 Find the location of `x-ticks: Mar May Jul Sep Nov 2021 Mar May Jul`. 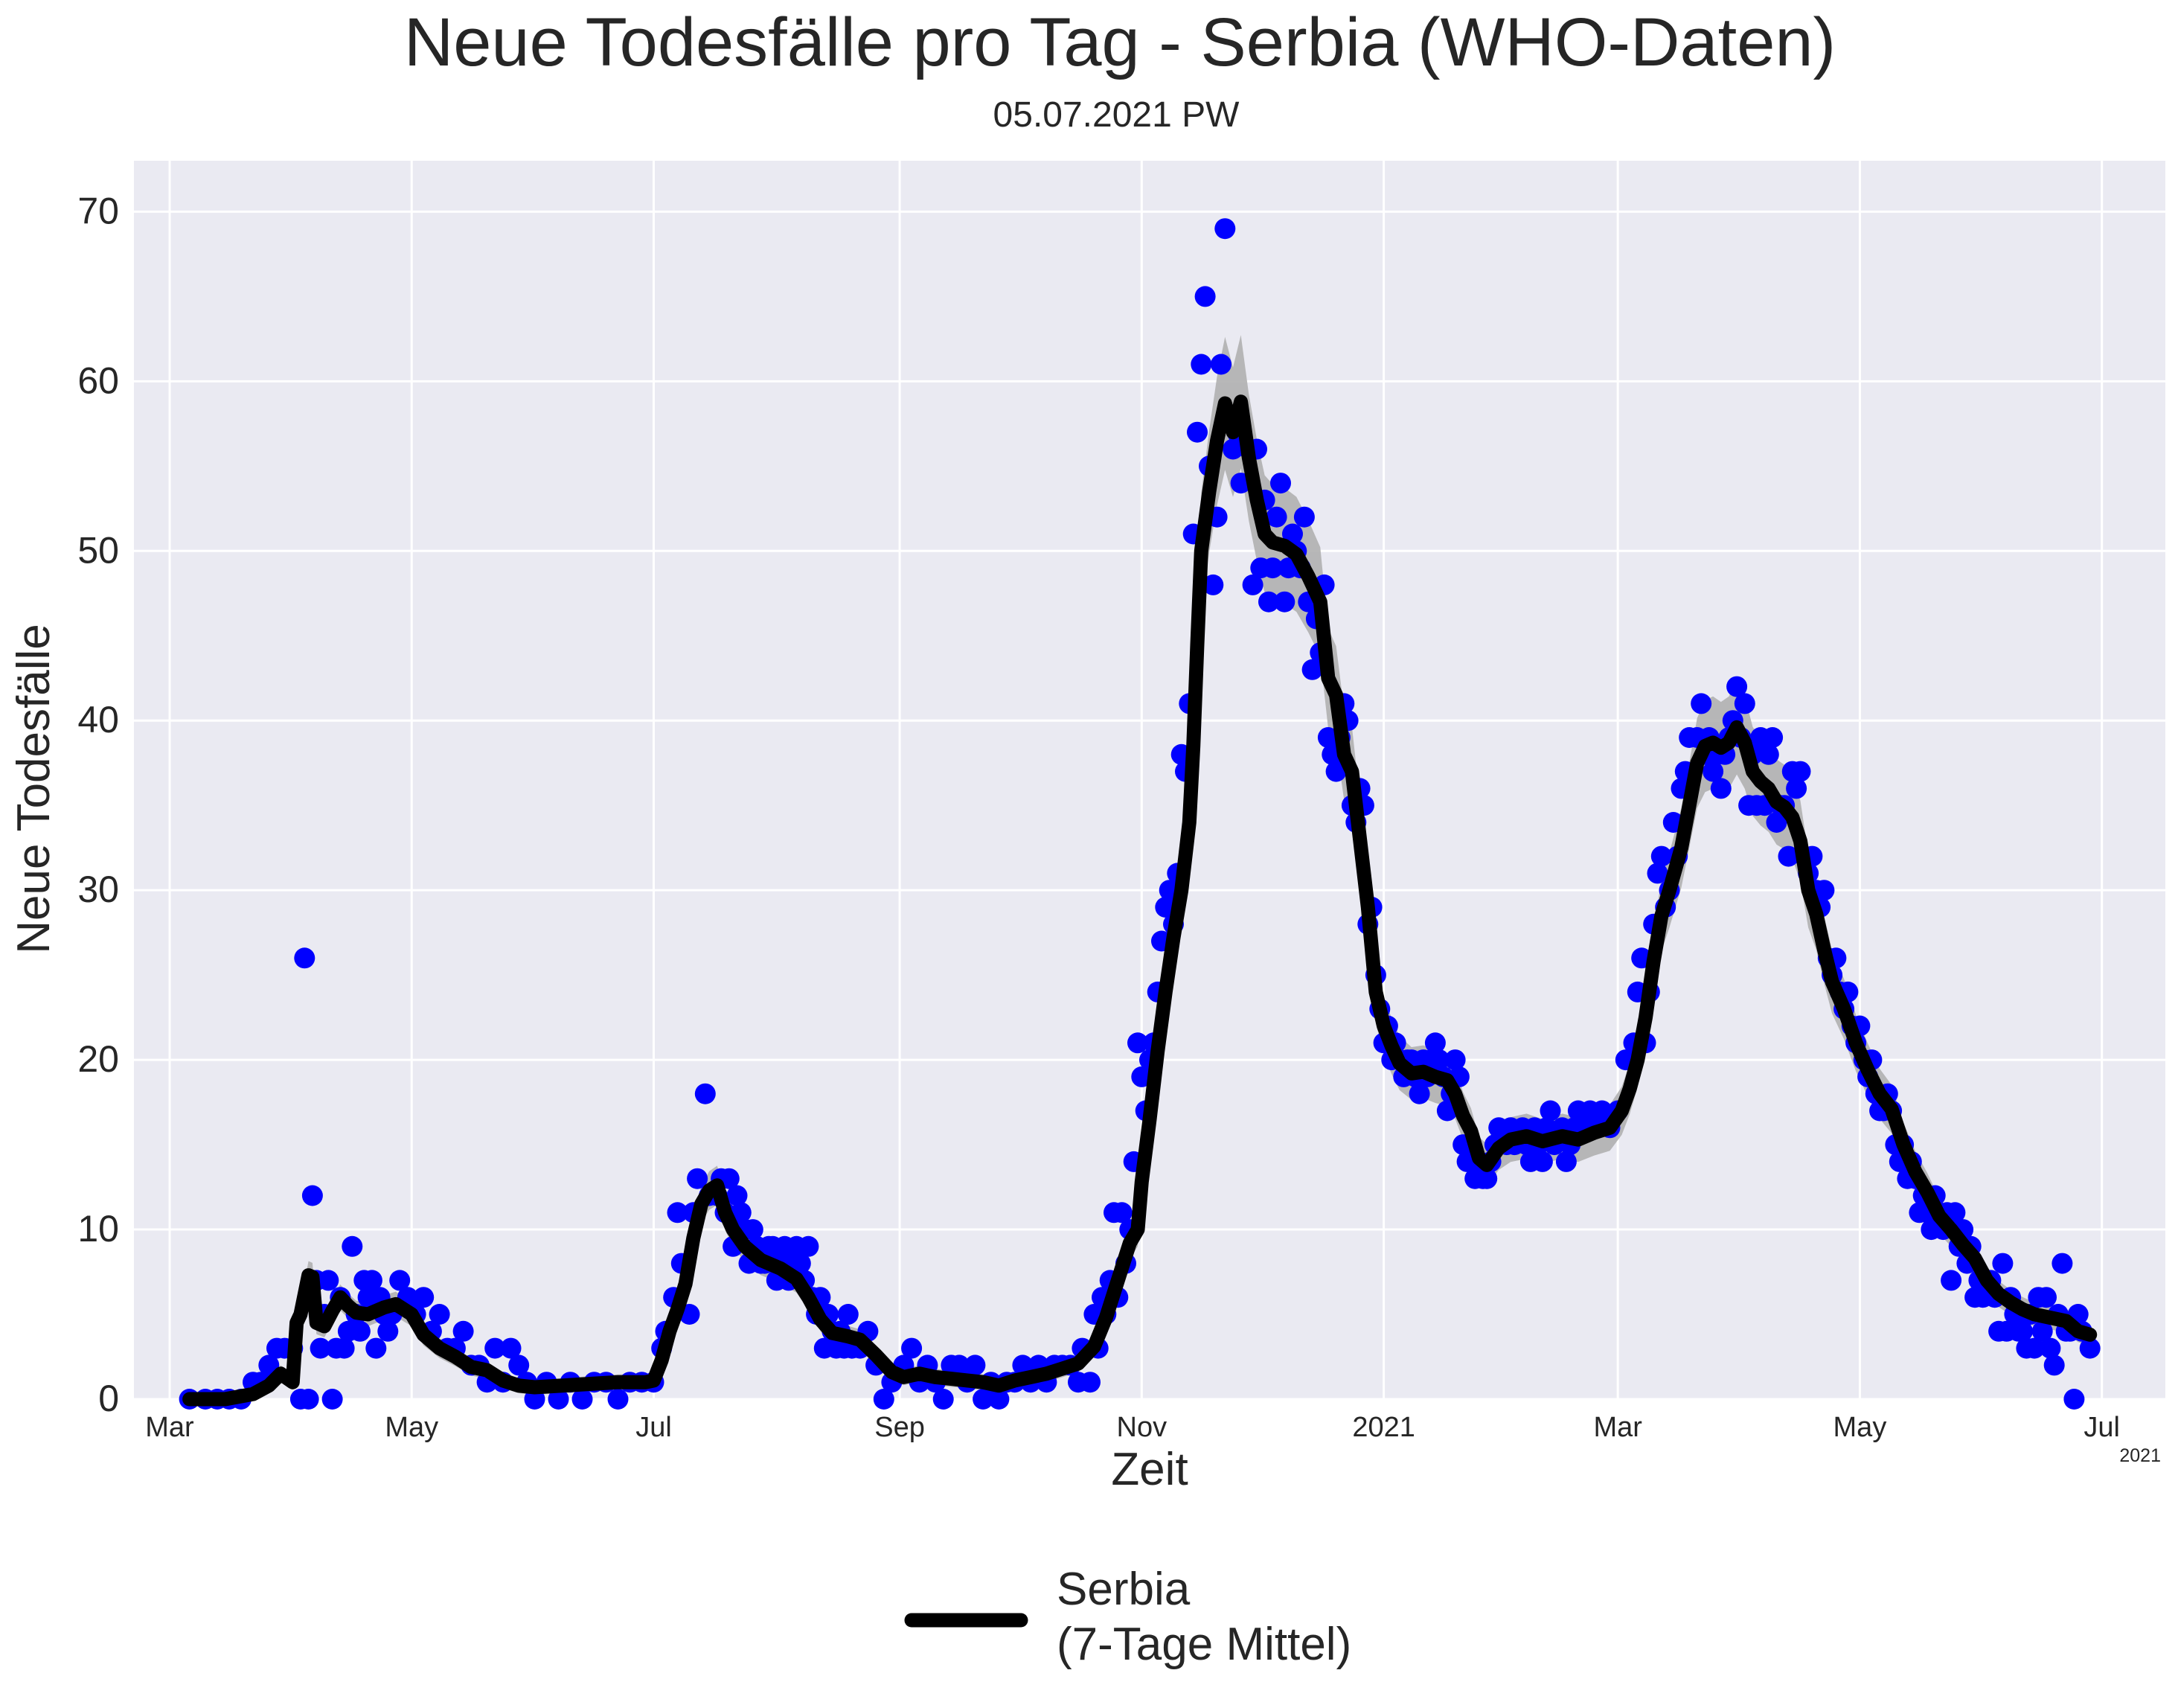

x-ticks: Mar May Jul Sep Nov 2021 Mar May Jul is located at coordinates (1132, 1427).